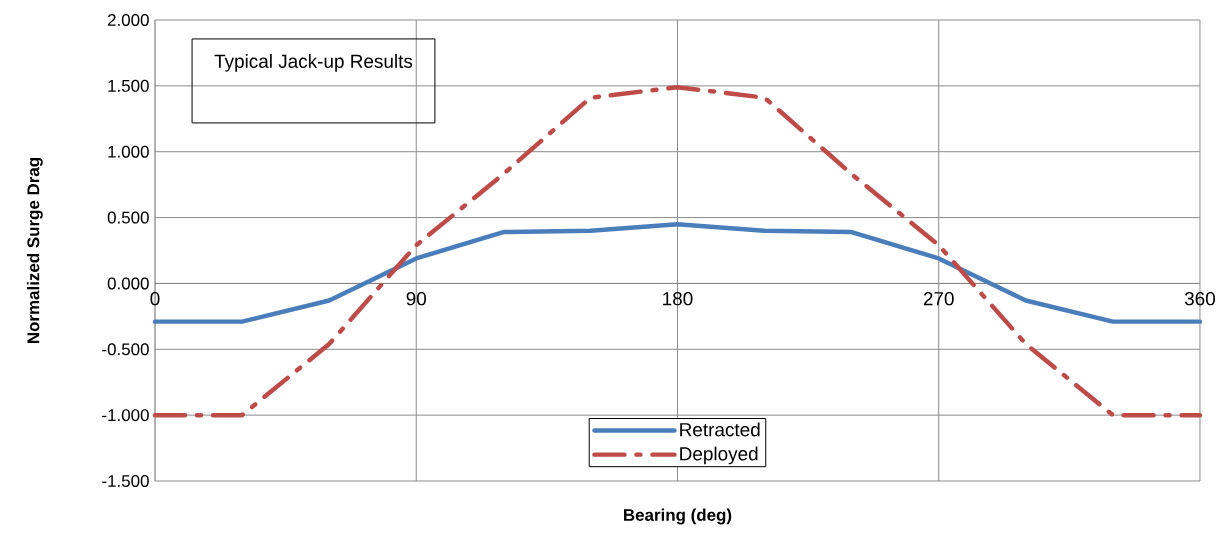  I want to click on y-tick-label: 1.500, so click(128, 85).